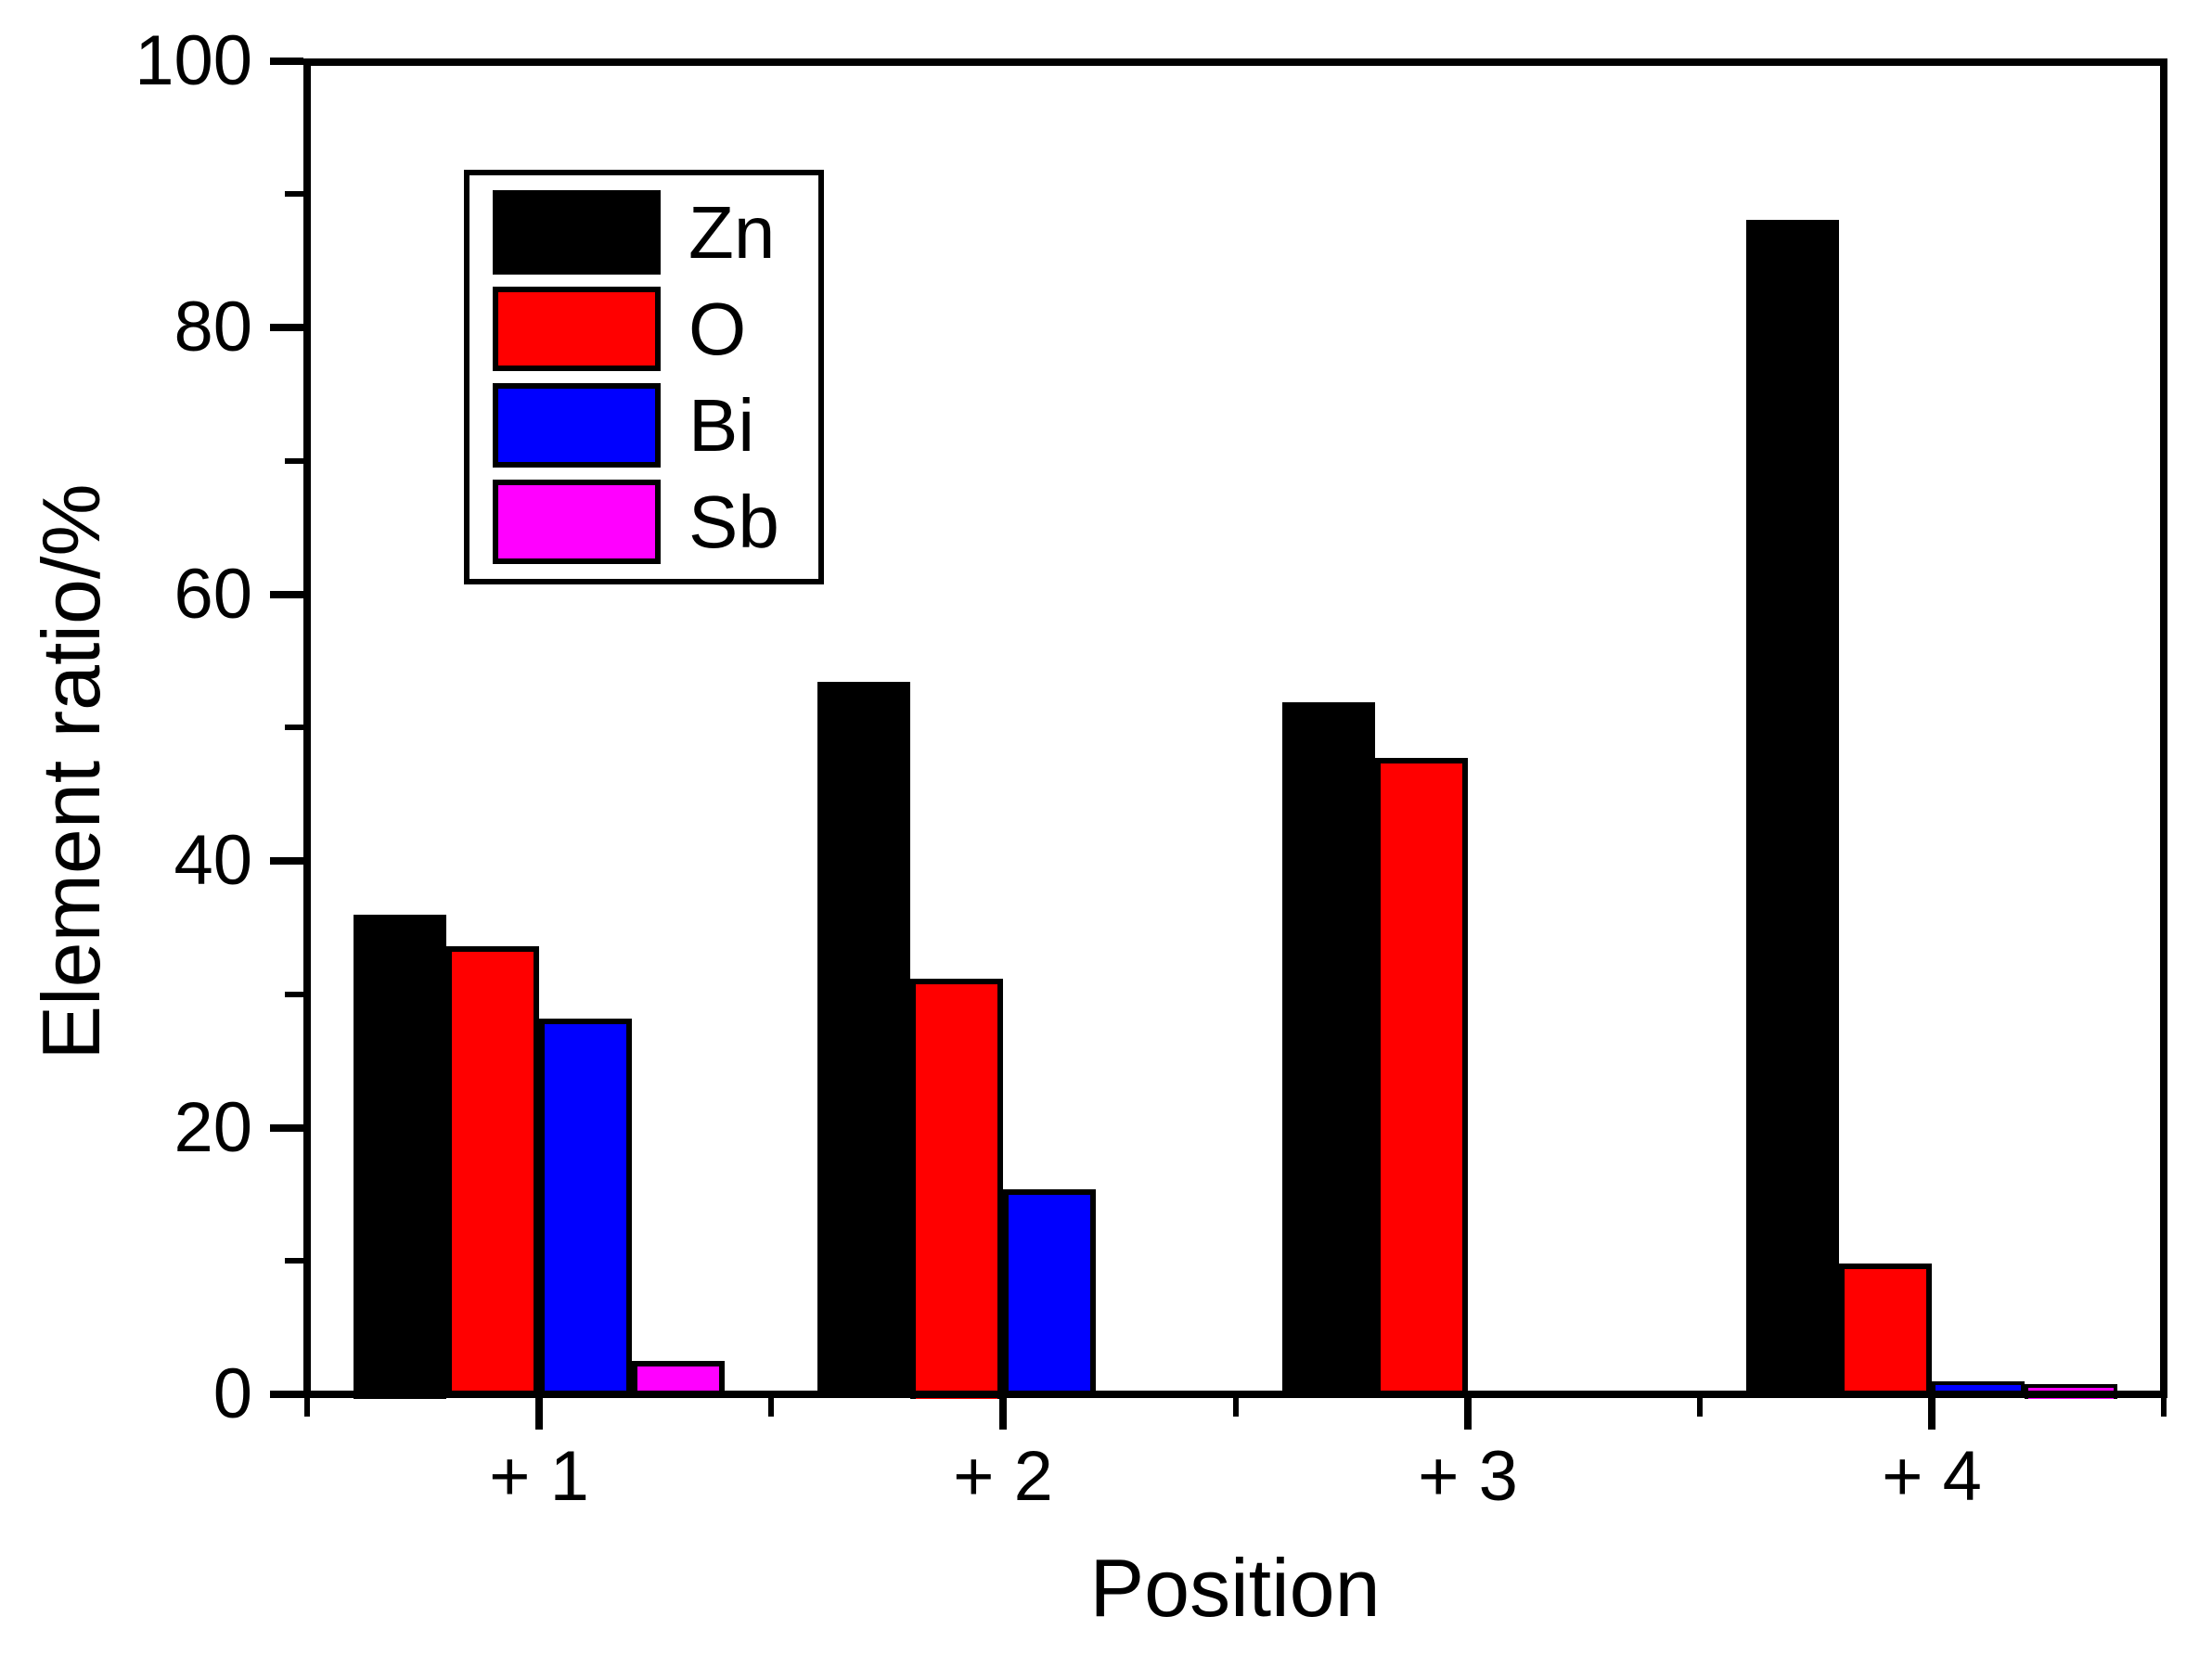 Image resolution: width=2212 pixels, height=1655 pixels. What do you see at coordinates (1978, 1389) in the screenshot?
I see `bar-bi-group4` at bounding box center [1978, 1389].